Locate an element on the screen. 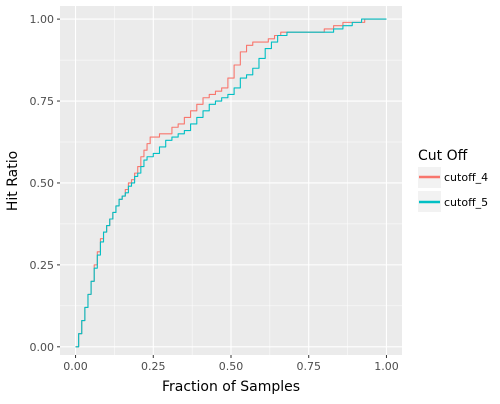 This screenshot has width=500, height=404. y-axis: 0.00 0.25 0.50 0.75 1.00 is located at coordinates (45, 183).